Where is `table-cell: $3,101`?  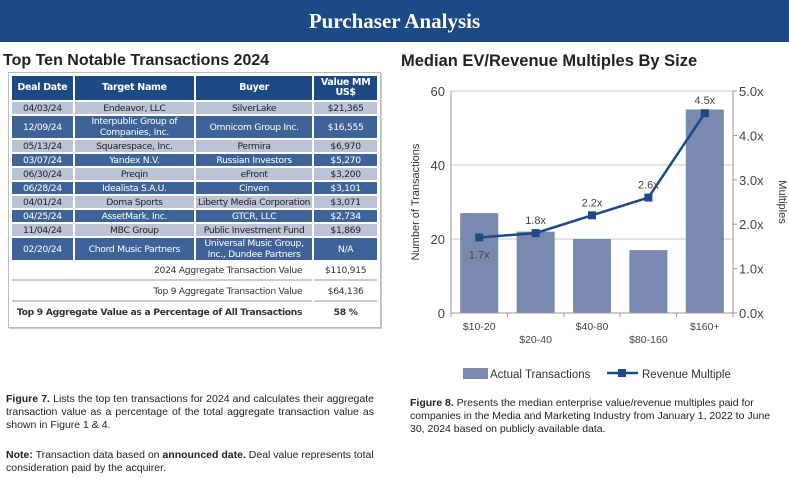 table-cell: $3,101 is located at coordinates (345, 188).